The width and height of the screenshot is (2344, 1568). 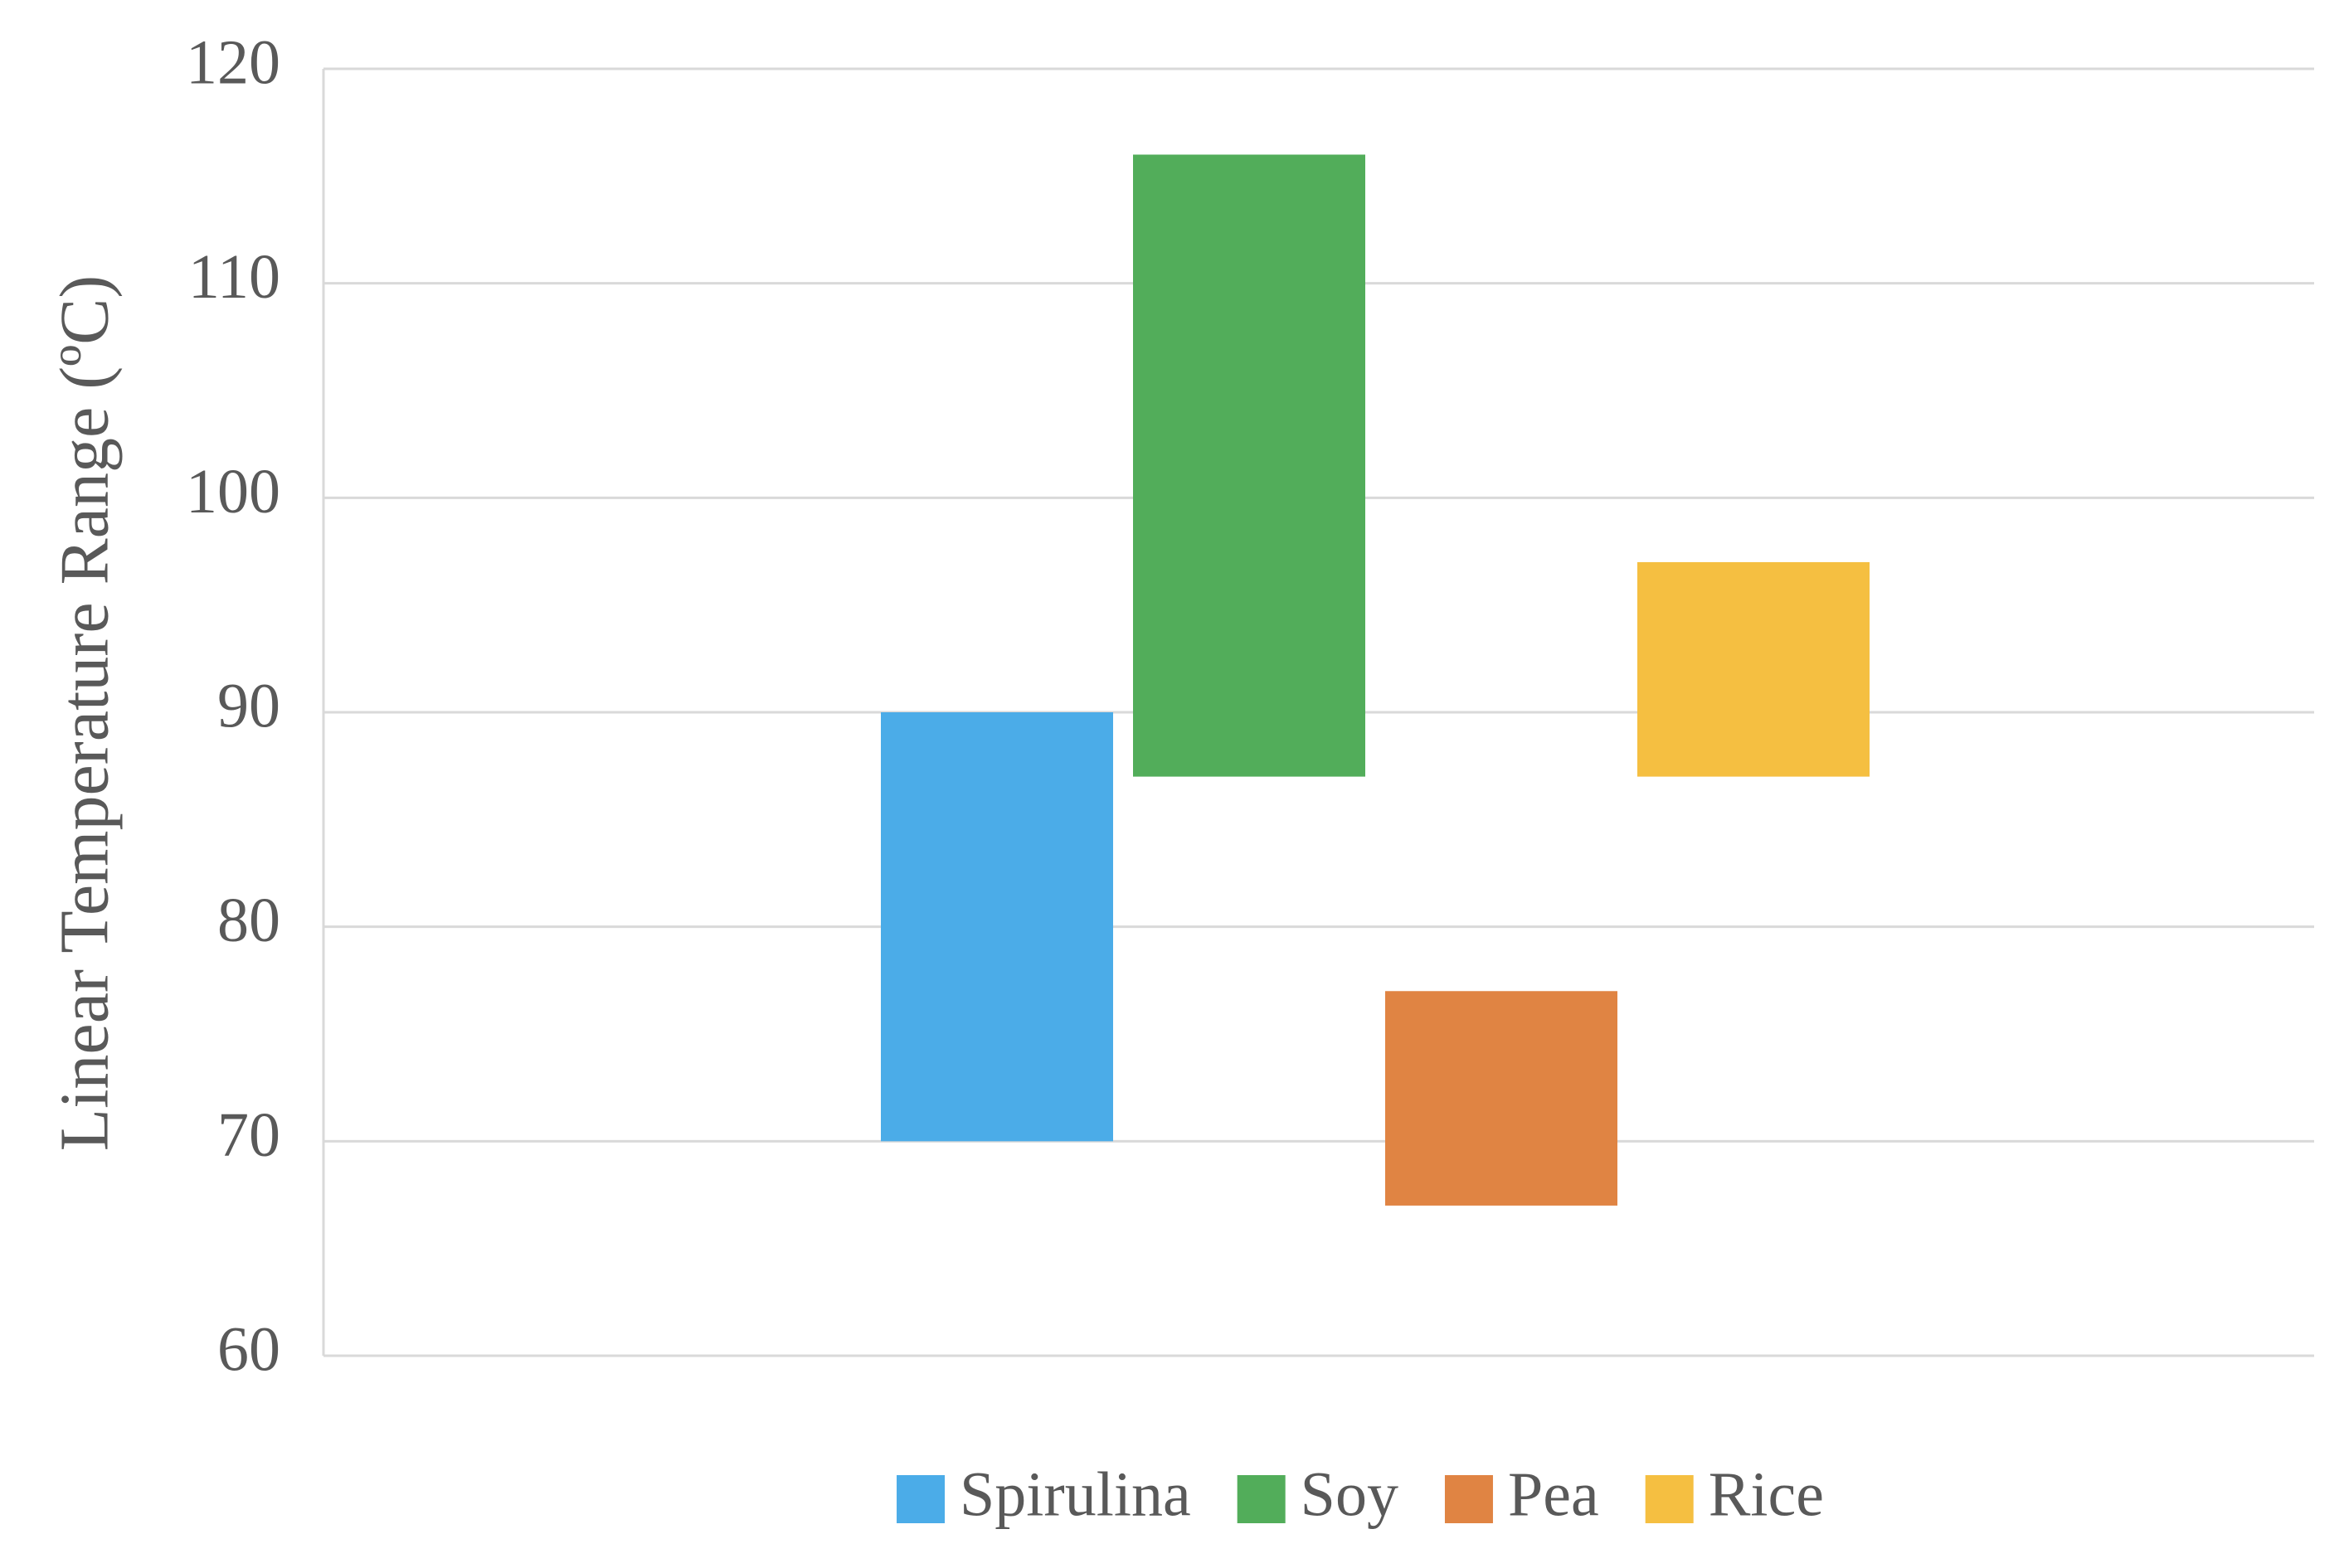 What do you see at coordinates (1553, 1494) in the screenshot?
I see `legend-label-pea: Pea` at bounding box center [1553, 1494].